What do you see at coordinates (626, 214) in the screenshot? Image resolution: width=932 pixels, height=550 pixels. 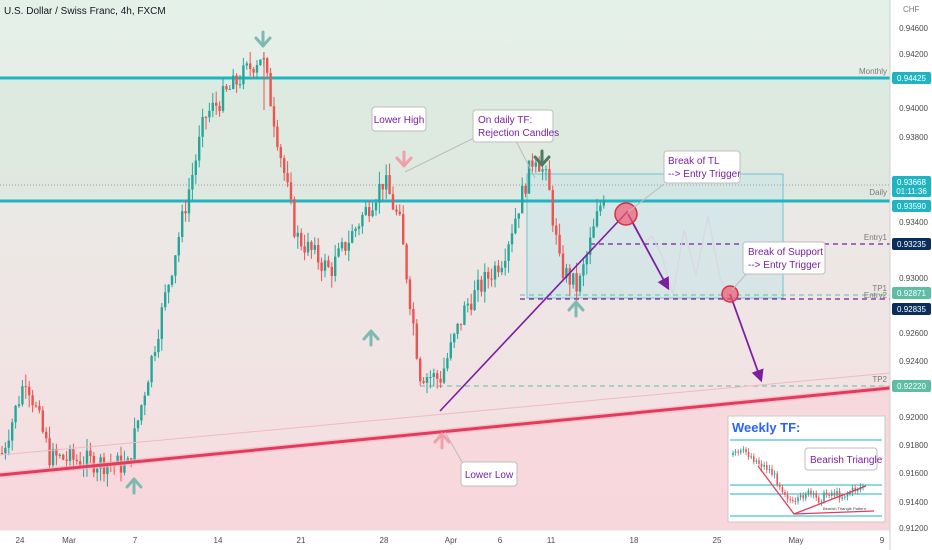 I see `tl-break-marker` at bounding box center [626, 214].